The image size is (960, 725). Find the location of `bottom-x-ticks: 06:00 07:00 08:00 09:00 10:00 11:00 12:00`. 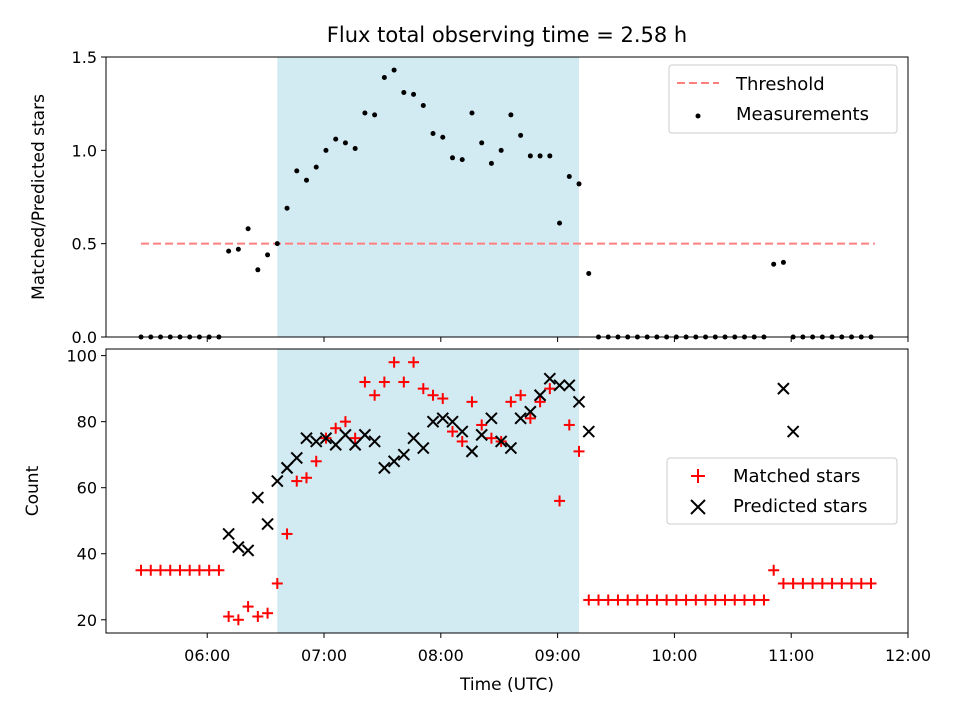

bottom-x-ticks: 06:00 07:00 08:00 09:00 10:00 11:00 12:00 is located at coordinates (557, 649).